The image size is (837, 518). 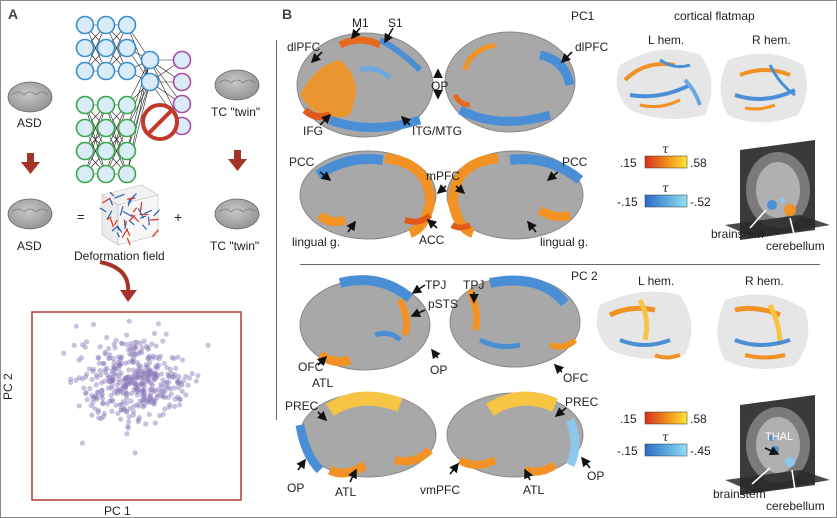 What do you see at coordinates (360, 23) in the screenshot?
I see `label-m1: M1` at bounding box center [360, 23].